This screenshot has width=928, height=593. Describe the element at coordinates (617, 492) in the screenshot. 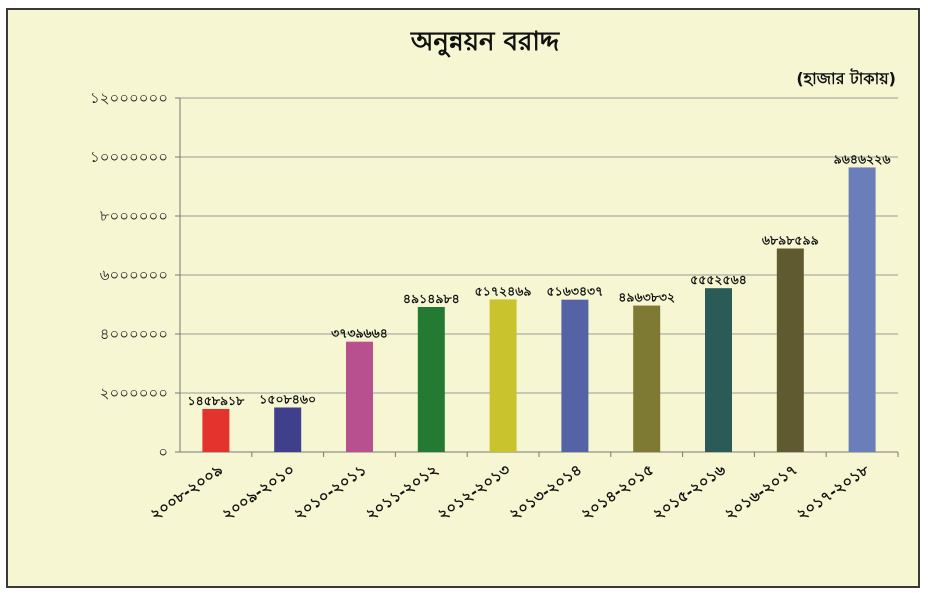

I see `x-tick-label: ২০১৪-২০১৫` at that location.